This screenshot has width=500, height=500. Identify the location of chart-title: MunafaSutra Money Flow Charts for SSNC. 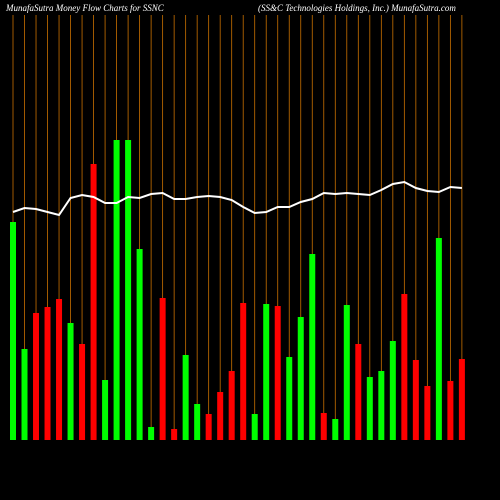
(85, 8).